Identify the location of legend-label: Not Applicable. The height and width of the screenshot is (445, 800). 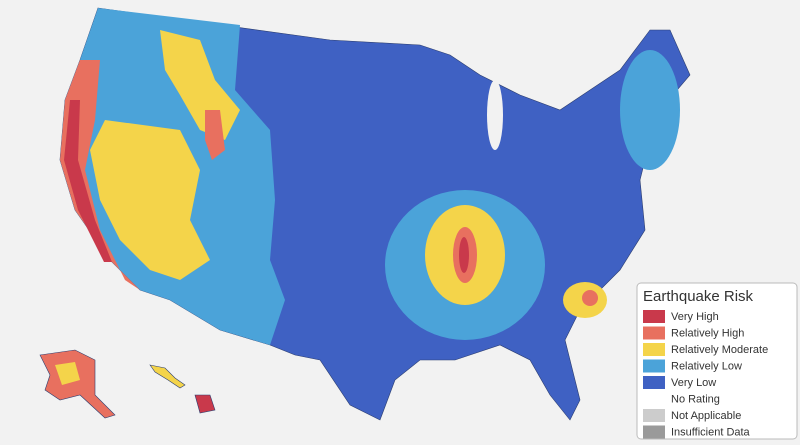
(706, 416).